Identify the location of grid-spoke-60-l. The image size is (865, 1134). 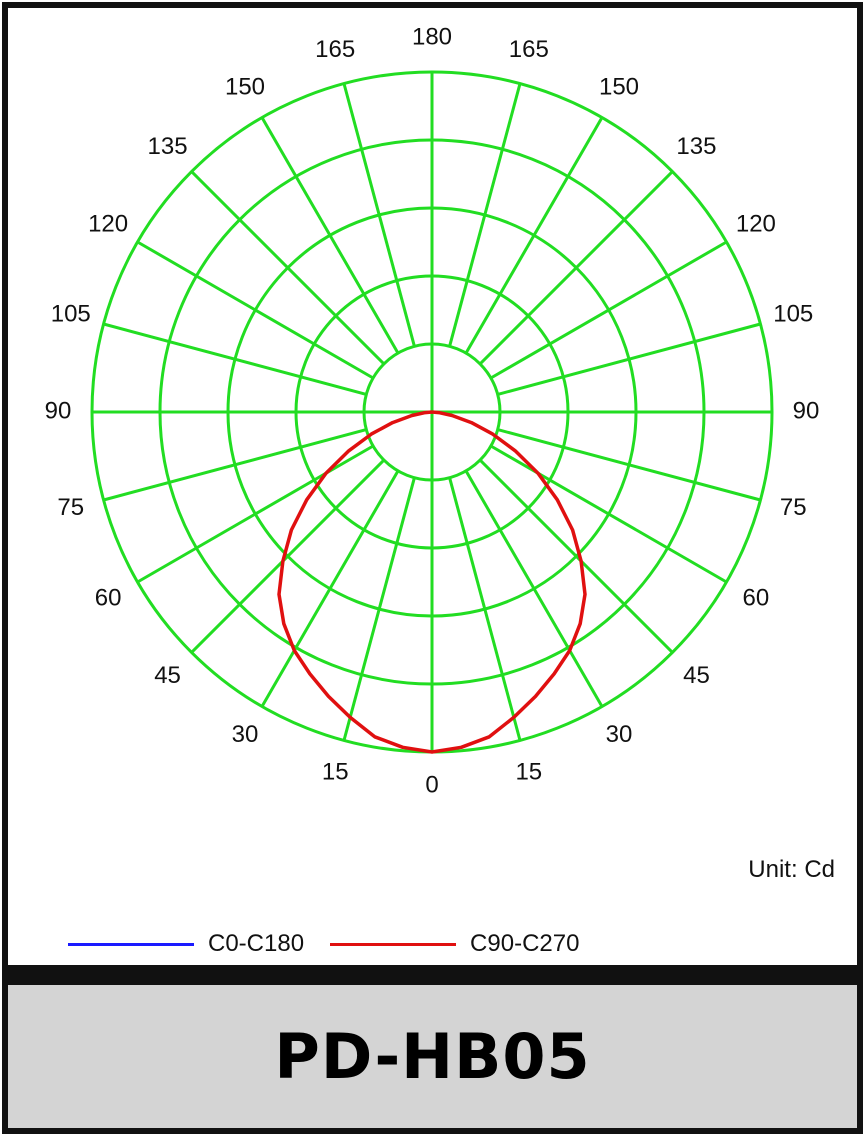
(255, 514).